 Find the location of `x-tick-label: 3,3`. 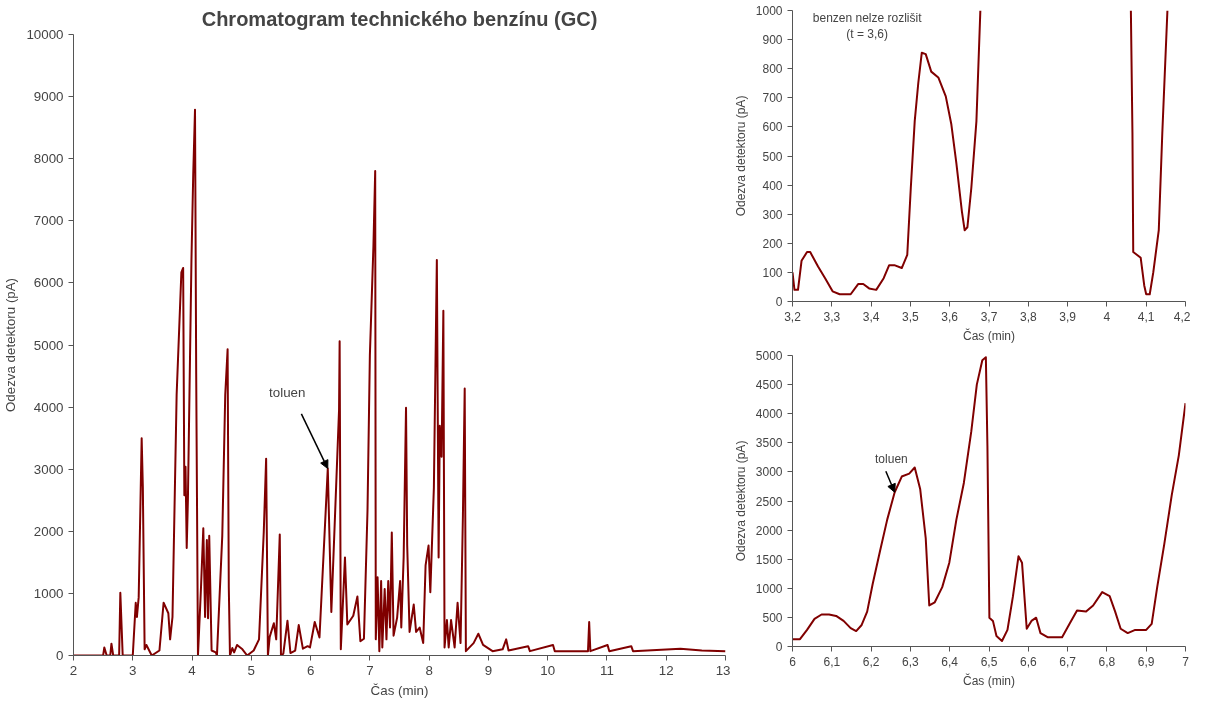

x-tick-label: 3,3 is located at coordinates (832, 316).